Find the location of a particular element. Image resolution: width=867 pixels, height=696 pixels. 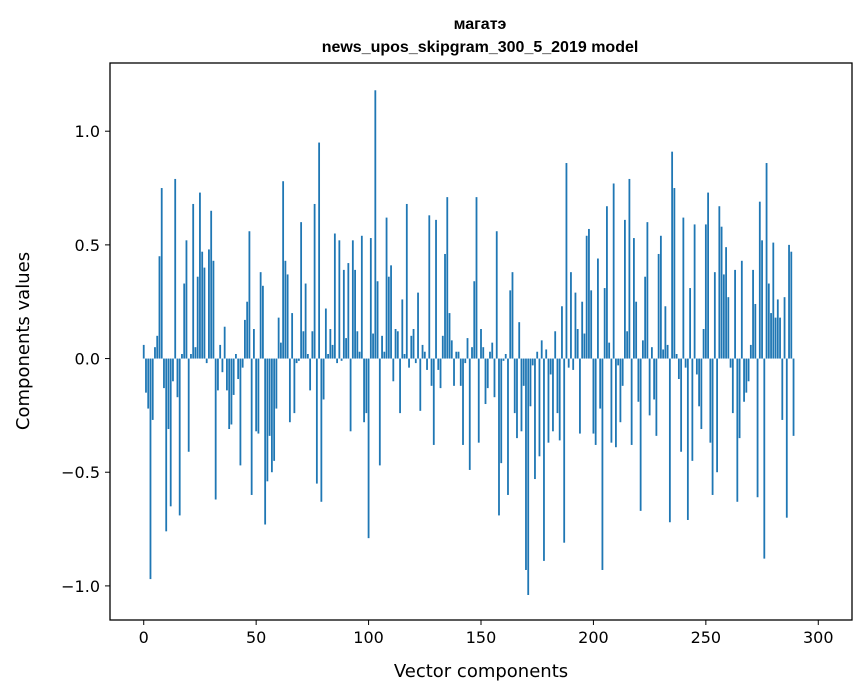

y-tick-label: 1.0 is located at coordinates (87, 131).